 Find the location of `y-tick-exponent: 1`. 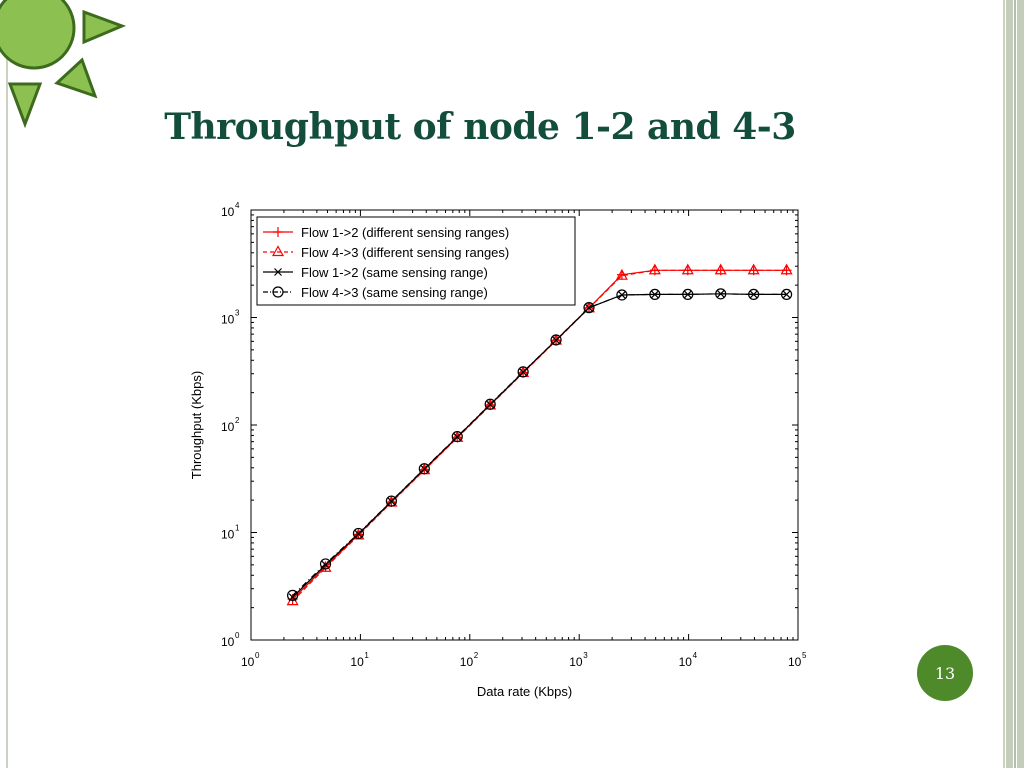

y-tick-exponent: 1 is located at coordinates (237, 528).